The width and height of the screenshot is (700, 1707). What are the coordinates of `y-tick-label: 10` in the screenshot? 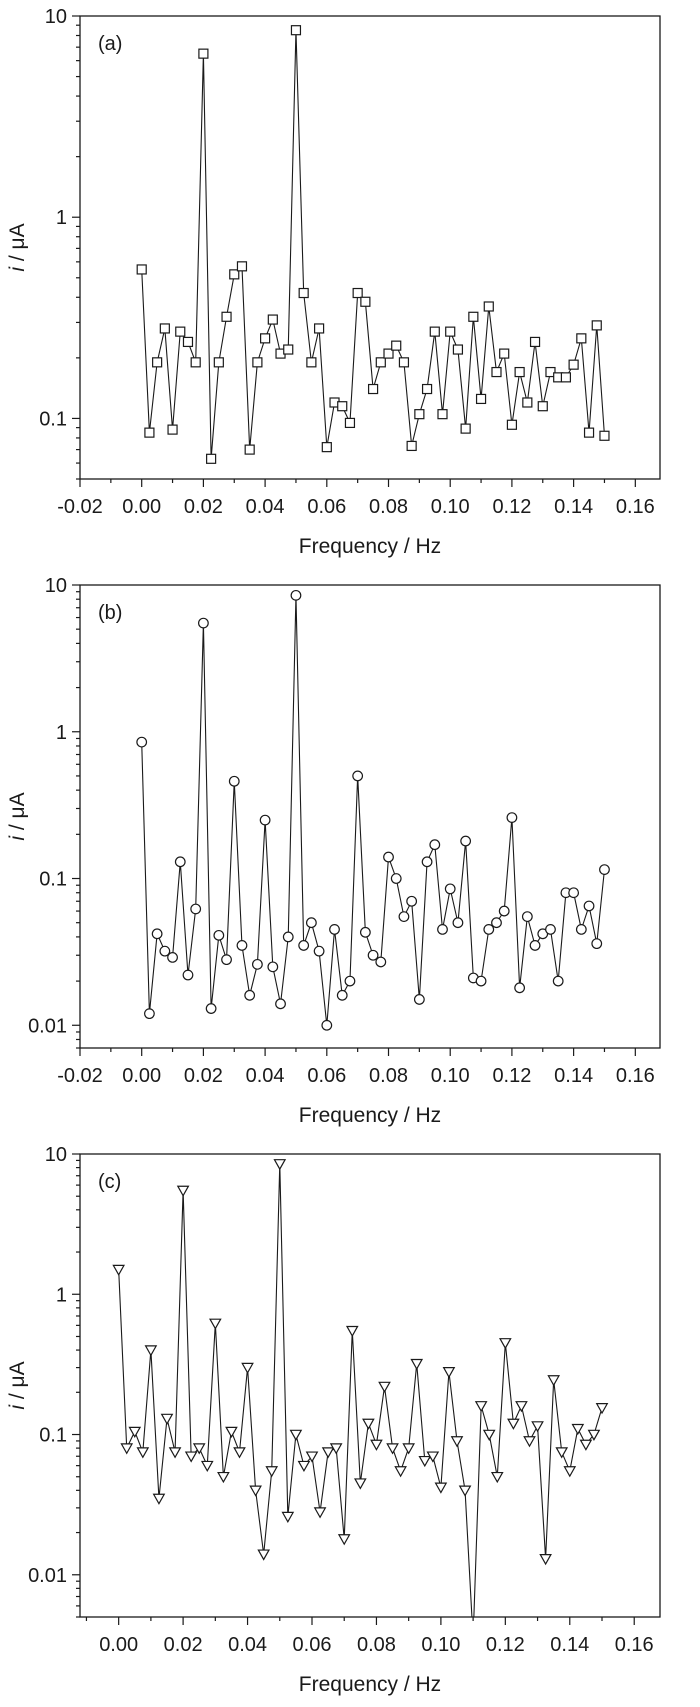 It's located at (56, 586).